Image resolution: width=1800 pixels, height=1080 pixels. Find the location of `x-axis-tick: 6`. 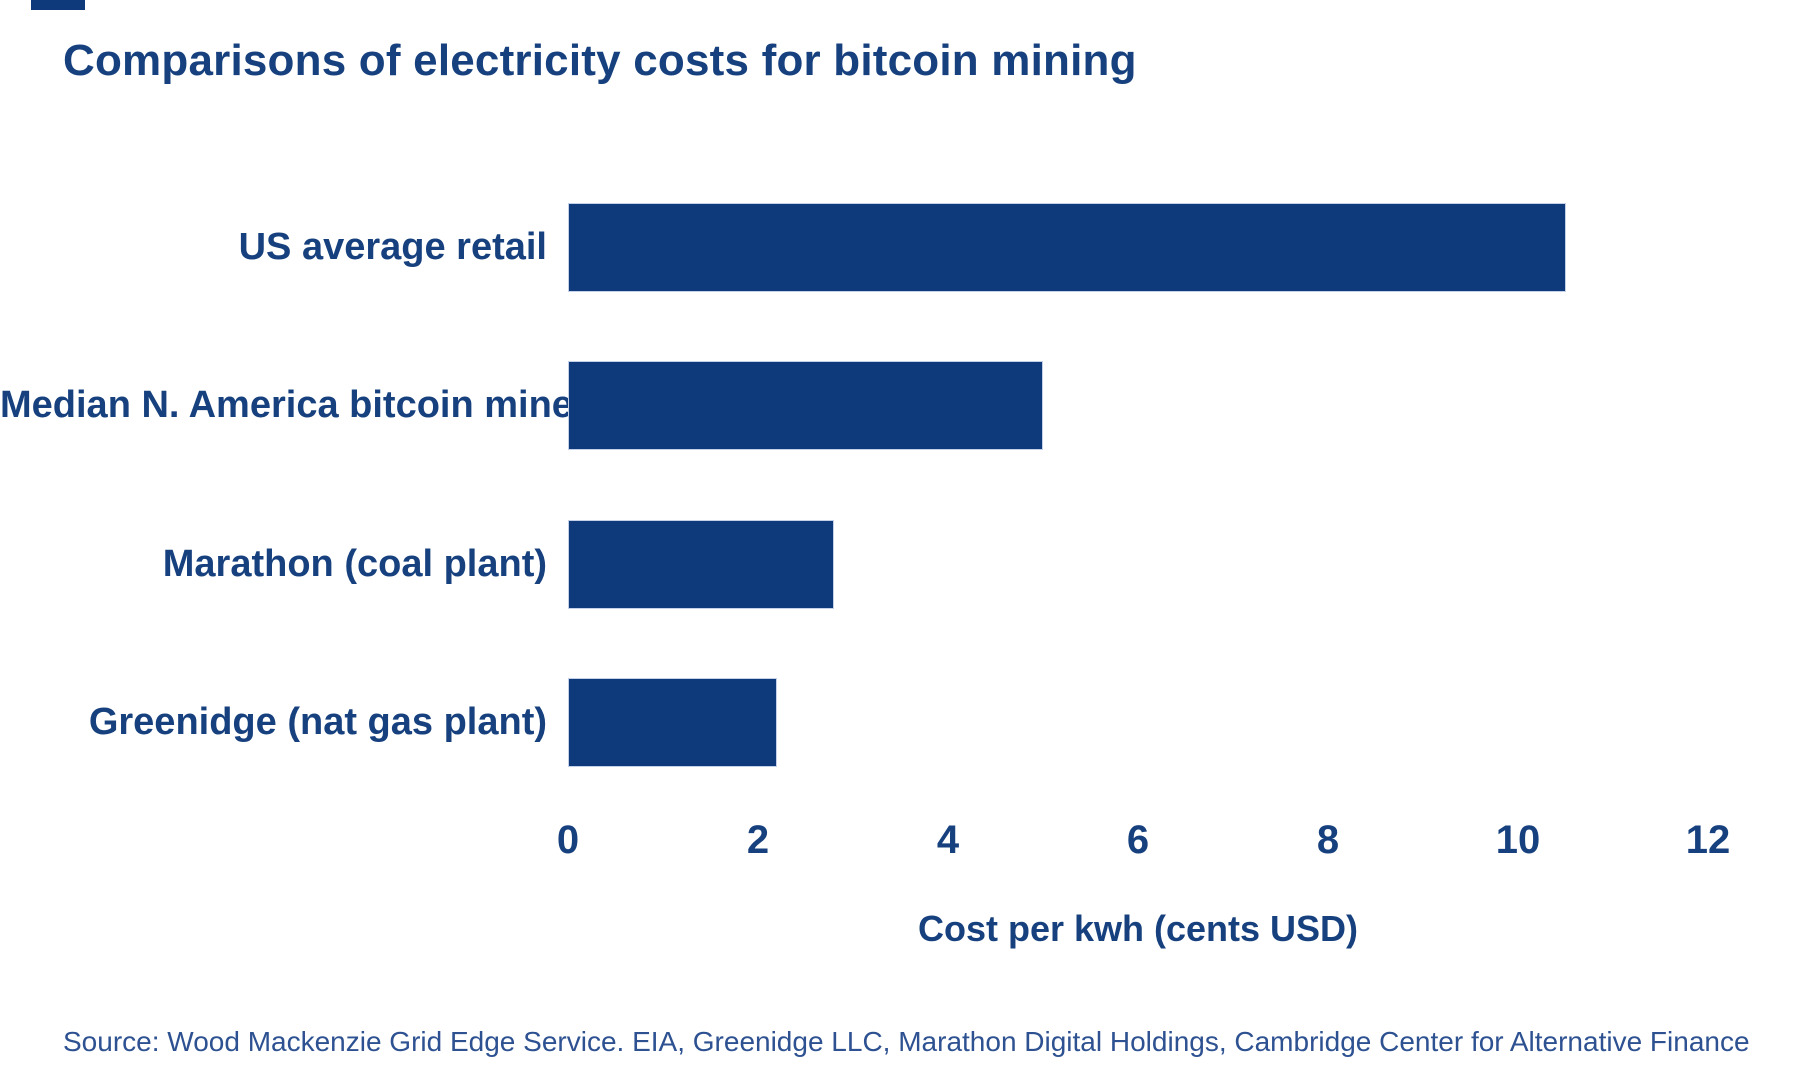

x-axis-tick: 6 is located at coordinates (1138, 840).